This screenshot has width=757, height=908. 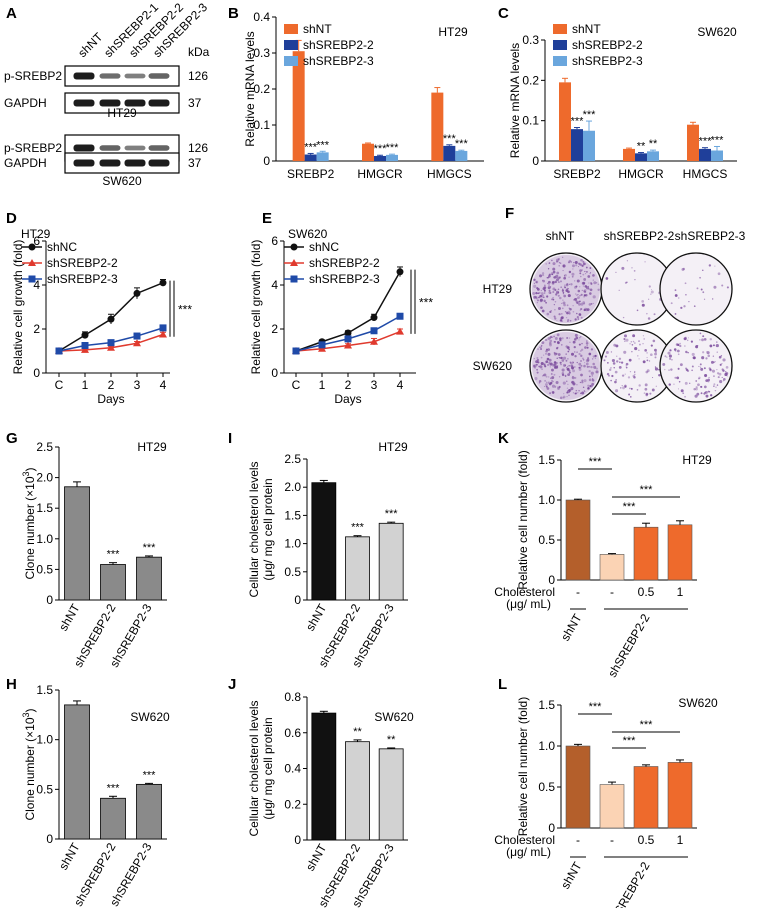 I want to click on plate-column-label: shNT, so click(x=560, y=236).